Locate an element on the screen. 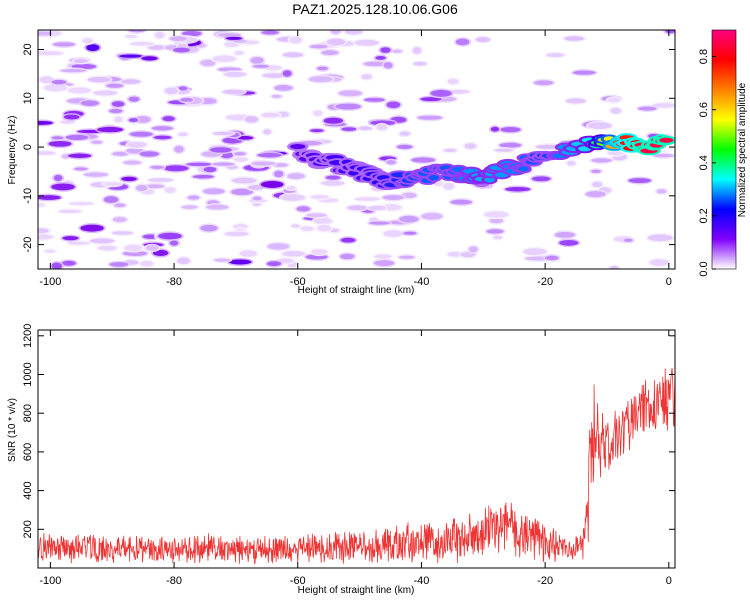  colorbar-title: Normalized spectral amplitude is located at coordinates (742, 149).